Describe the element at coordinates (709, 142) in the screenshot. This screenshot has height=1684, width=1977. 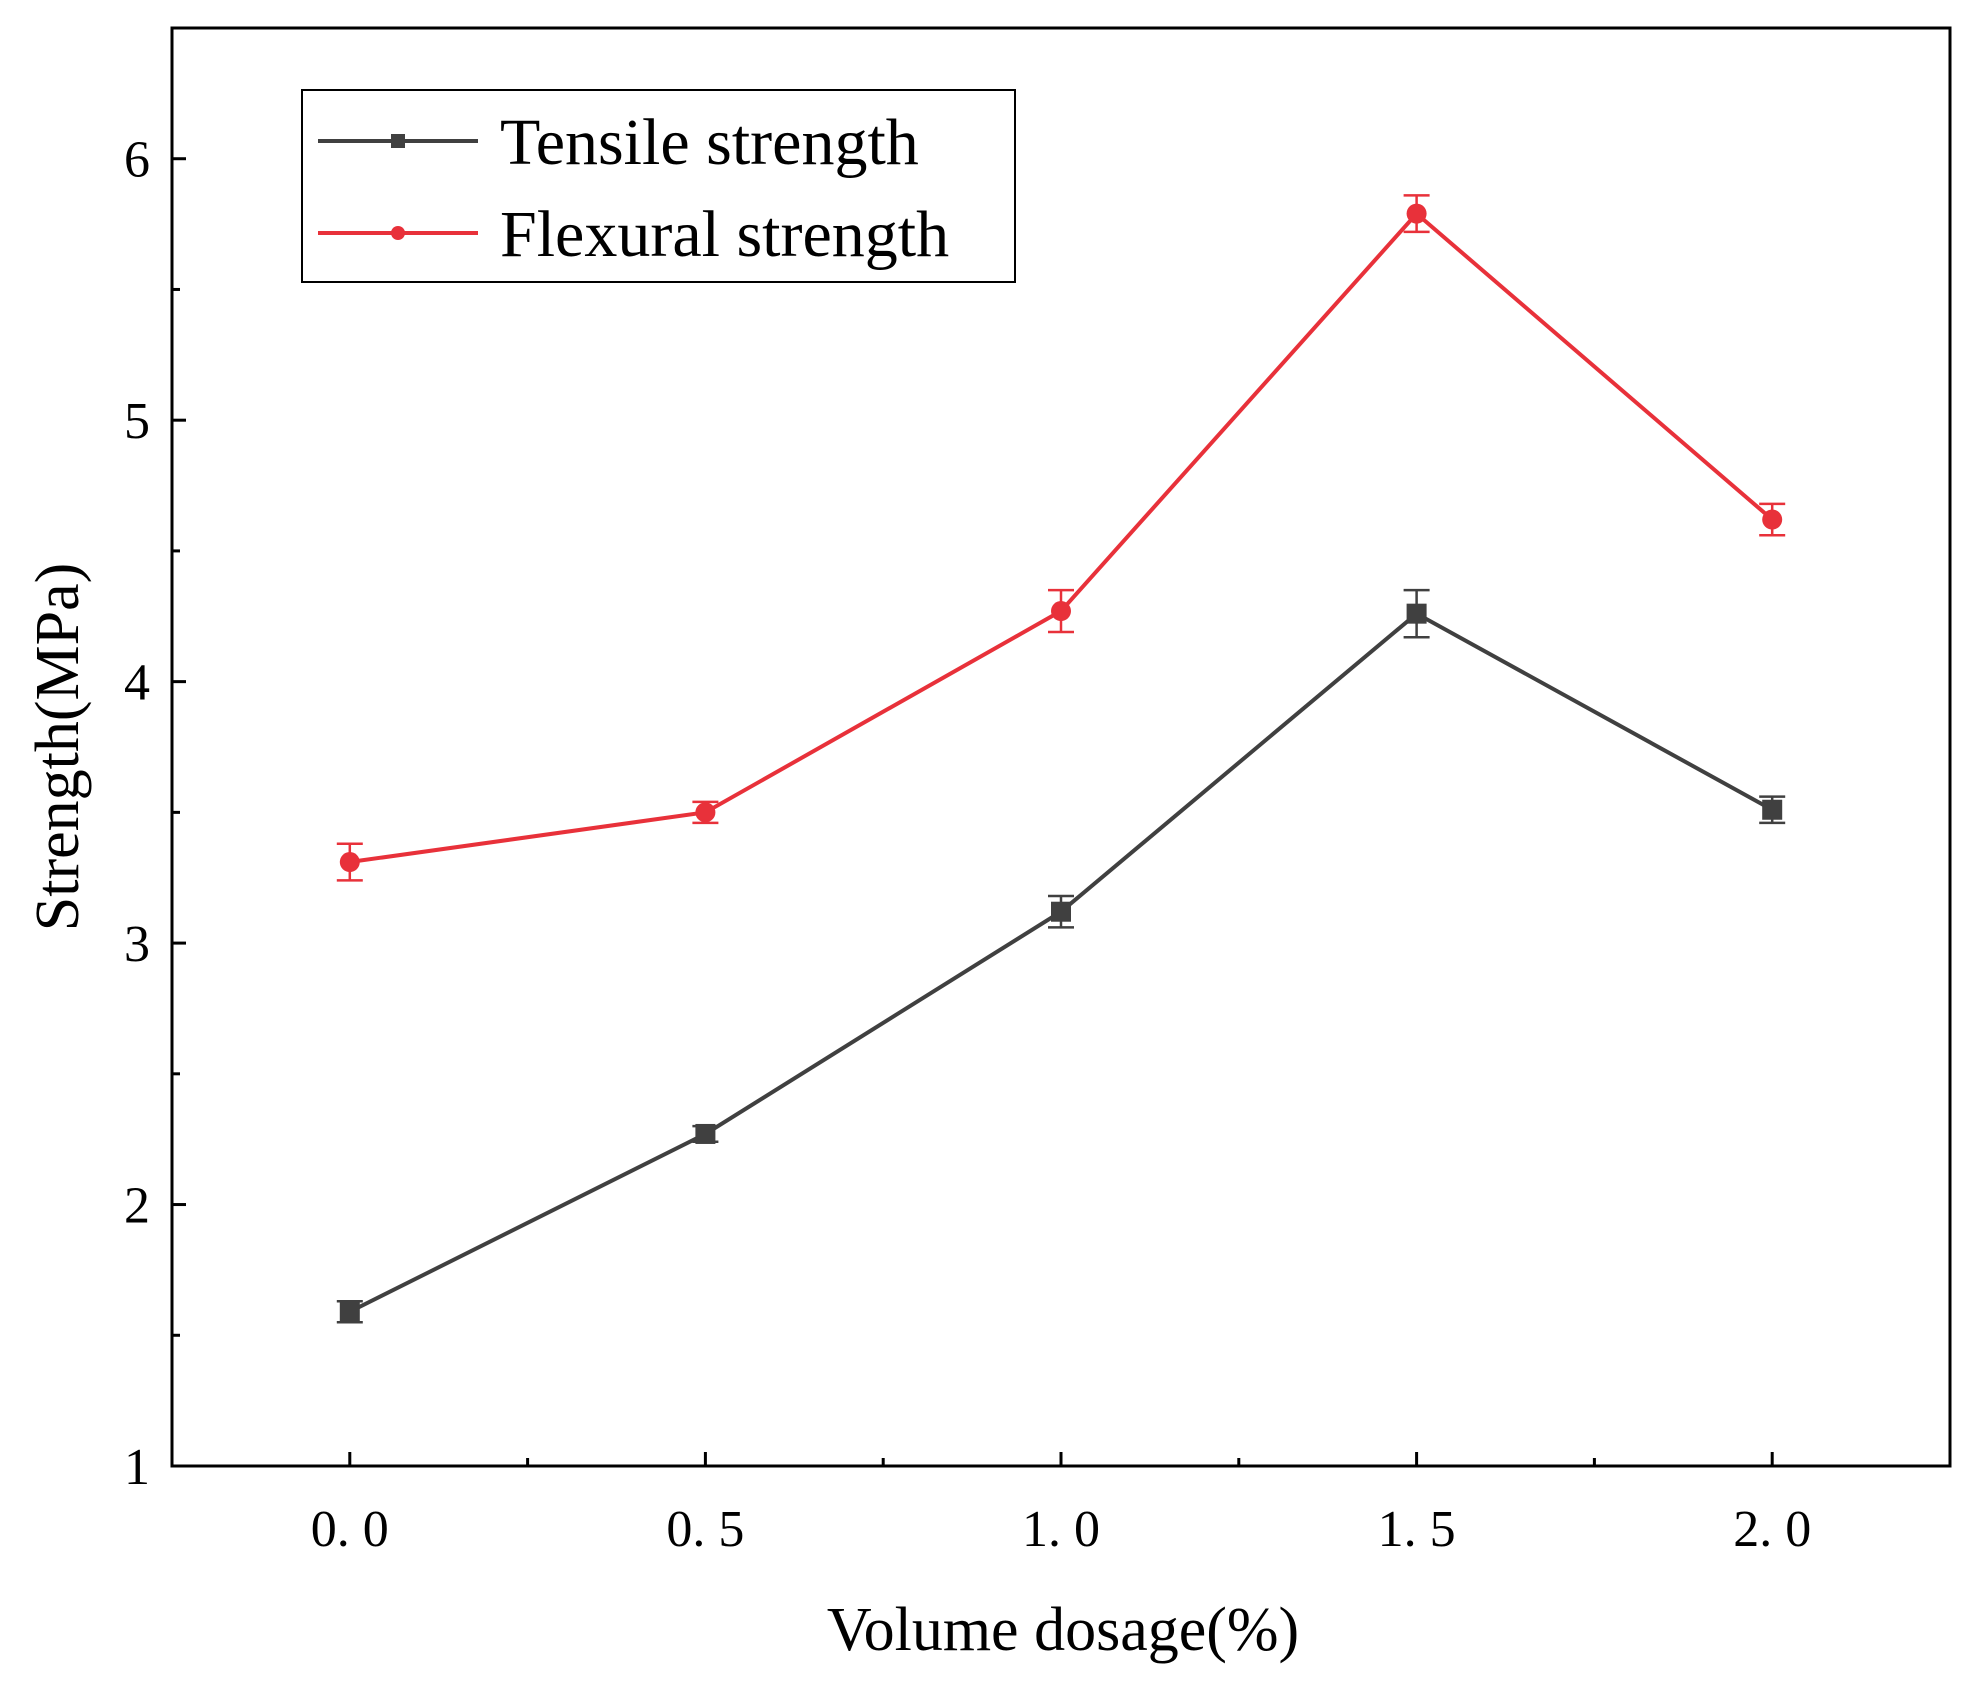
I see `legend-label-0: Tensile strength` at that location.